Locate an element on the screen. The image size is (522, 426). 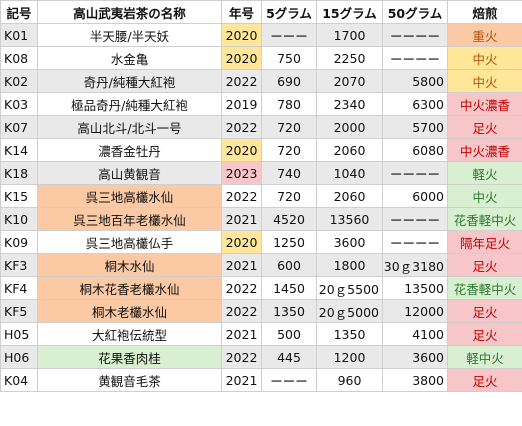
cell-15g: 1700 is located at coordinates (349, 35).